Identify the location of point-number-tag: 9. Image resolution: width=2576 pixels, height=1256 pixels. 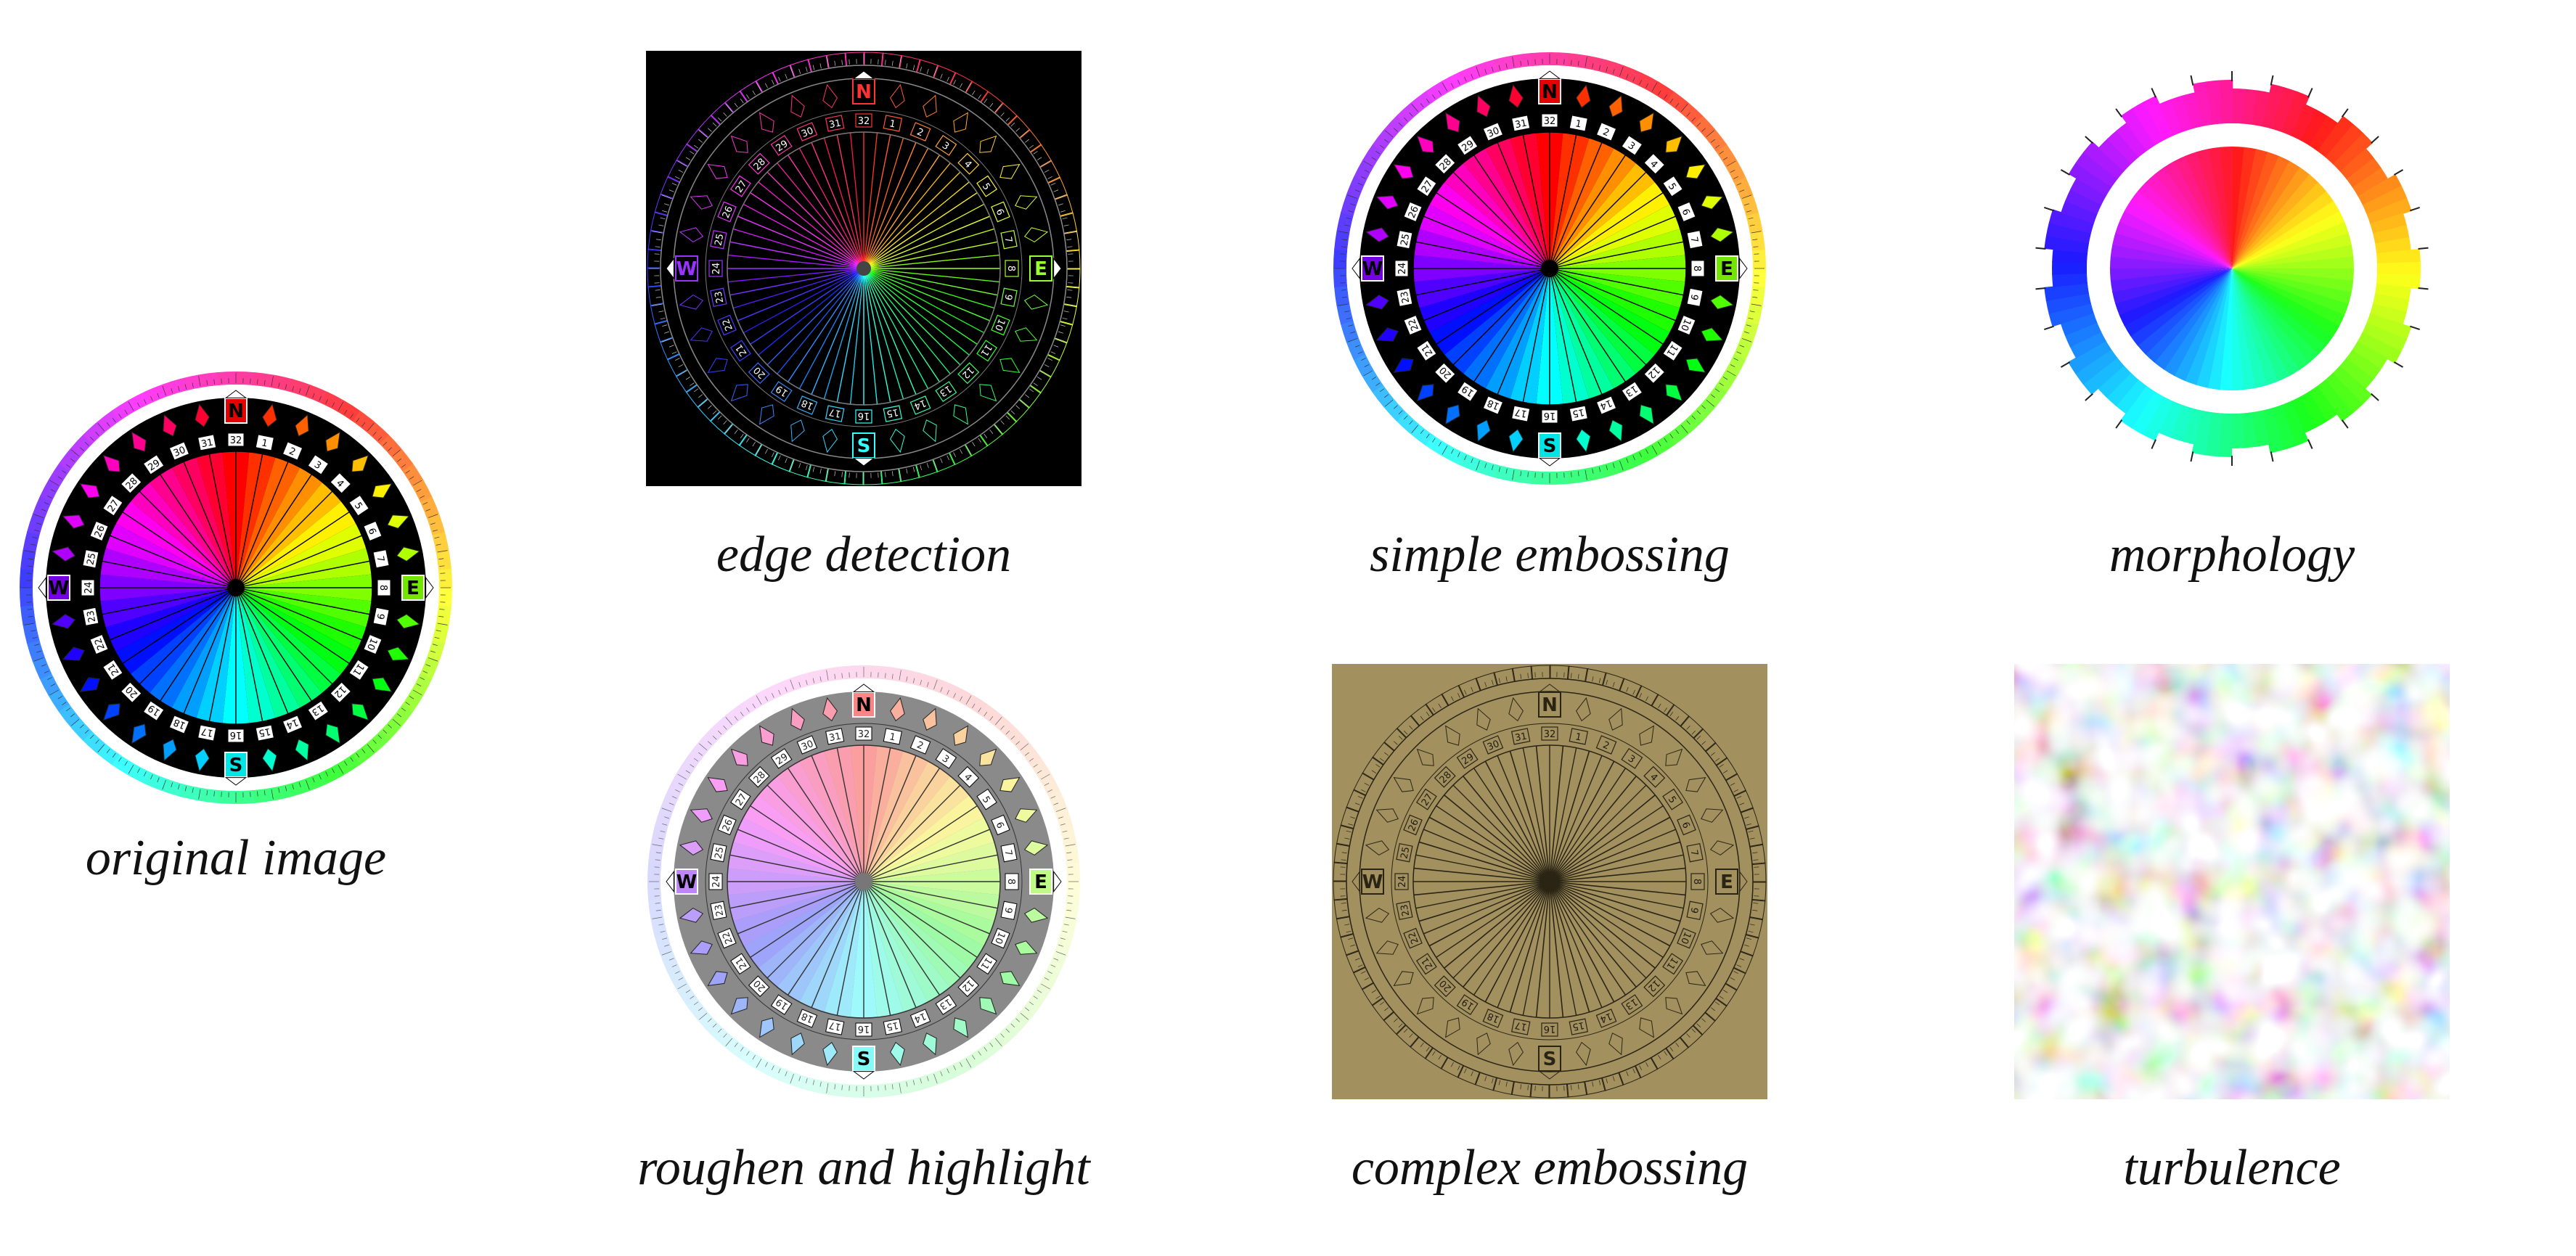
(1695, 297).